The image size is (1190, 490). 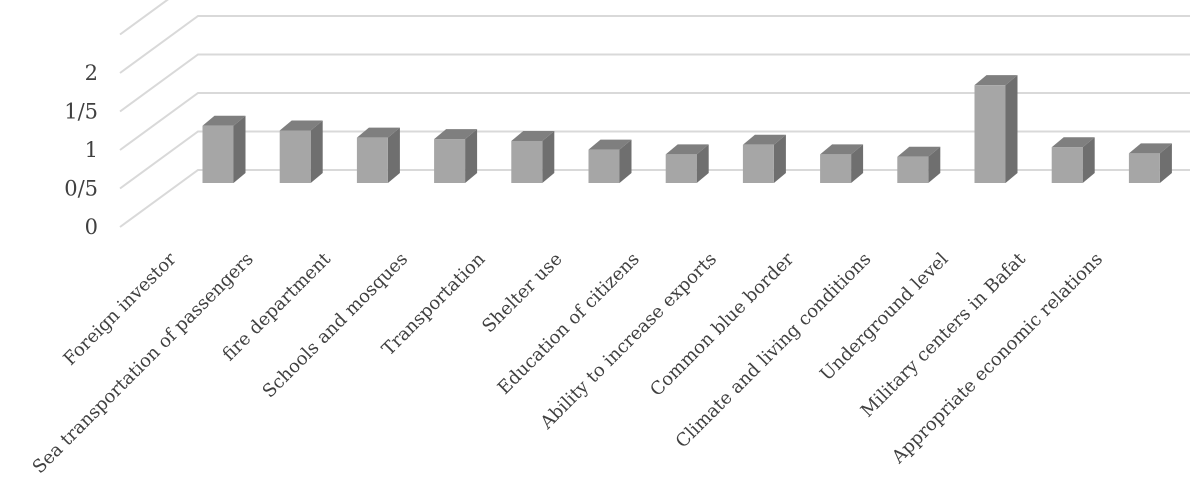 What do you see at coordinates (91, 150) in the screenshot?
I see `y-tick-label: 1` at bounding box center [91, 150].